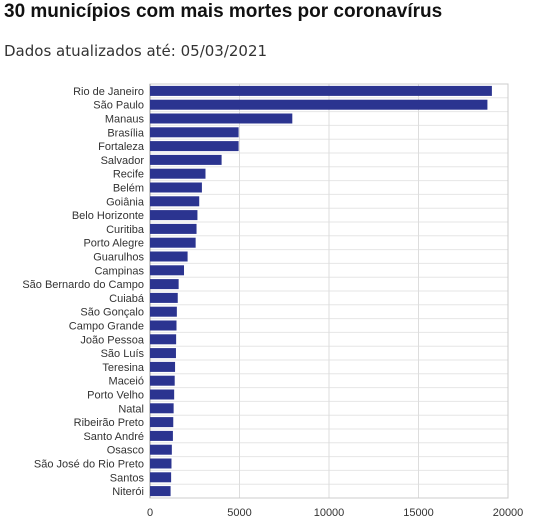  Describe the element at coordinates (83, 285) in the screenshot. I see `category-label: São Bernardo do Campo` at that location.